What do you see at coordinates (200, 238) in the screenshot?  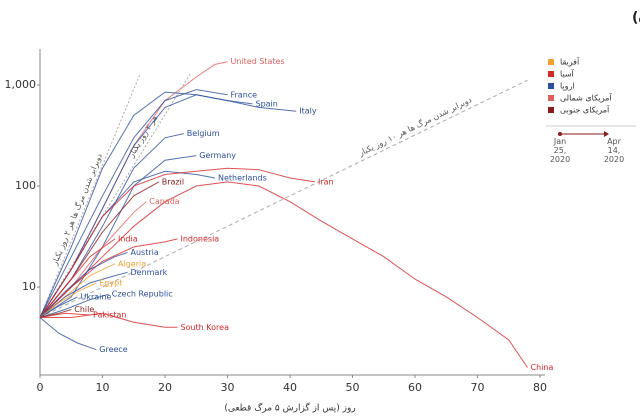 I see `series-label: Indonesia` at bounding box center [200, 238].